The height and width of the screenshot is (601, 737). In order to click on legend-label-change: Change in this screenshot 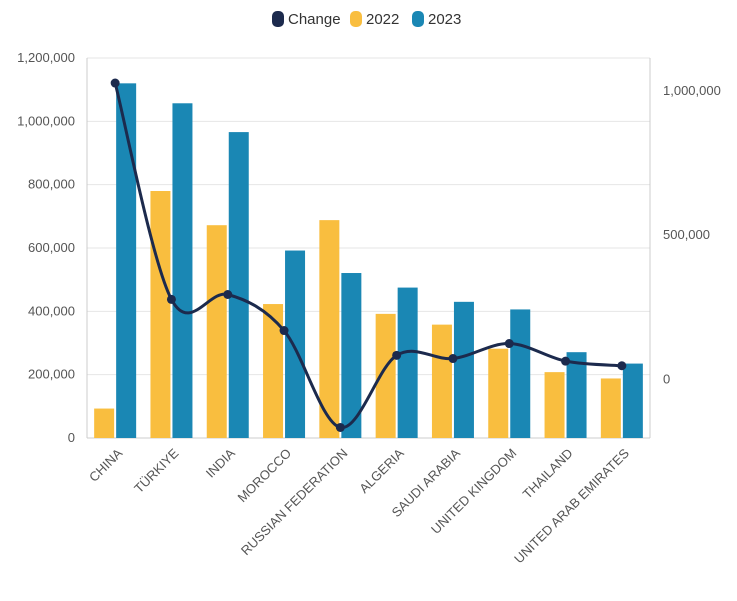, I will do `click(314, 19)`.